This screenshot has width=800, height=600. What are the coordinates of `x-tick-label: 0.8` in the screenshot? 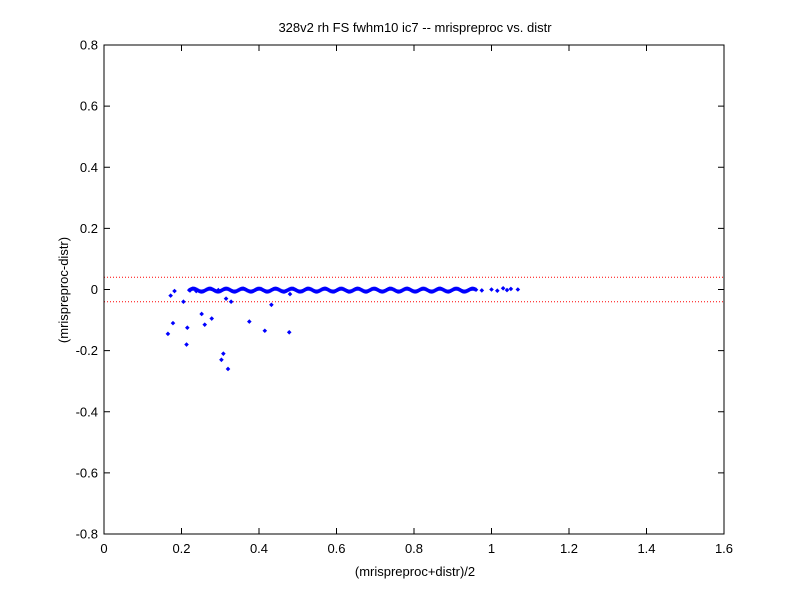 It's located at (414, 548).